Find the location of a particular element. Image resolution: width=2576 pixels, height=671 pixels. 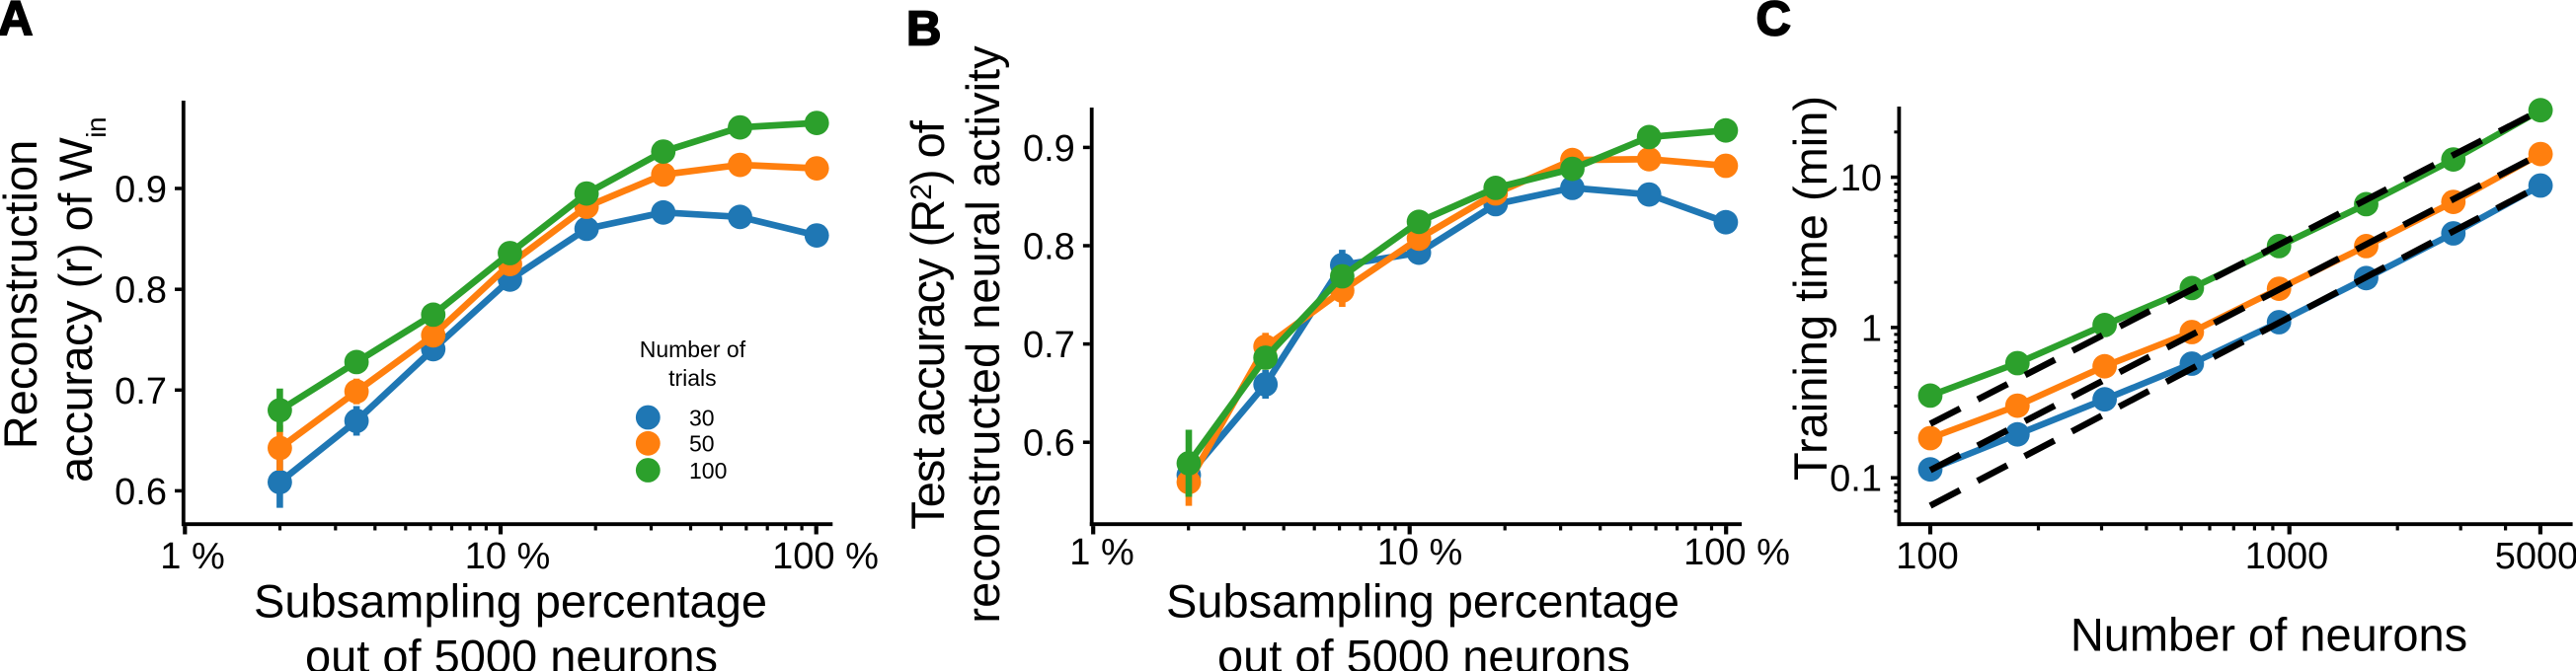

svg-text: Number of is located at coordinates (693, 349).